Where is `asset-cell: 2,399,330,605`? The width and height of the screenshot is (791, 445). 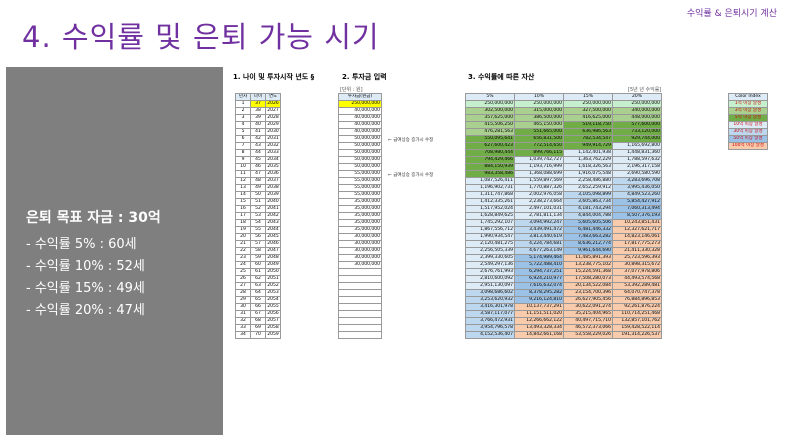
asset-cell: 2,399,330,605 is located at coordinates (490, 258).